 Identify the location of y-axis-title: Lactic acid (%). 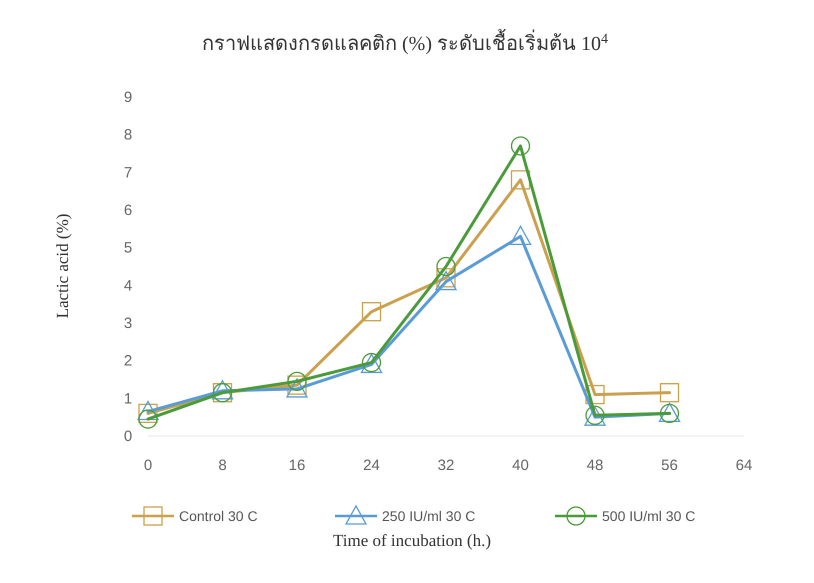
(62, 266).